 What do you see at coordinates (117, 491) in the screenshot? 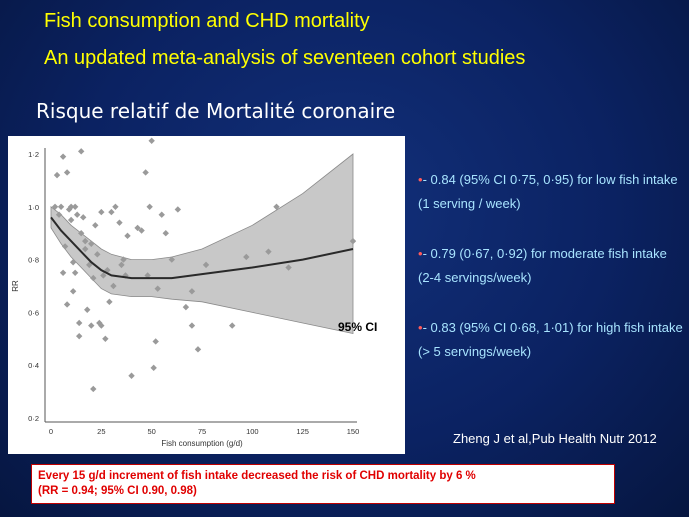
I see `callout-line-2: (RR = 0.94; 95% CI 0.90, 0.98)` at bounding box center [117, 491].